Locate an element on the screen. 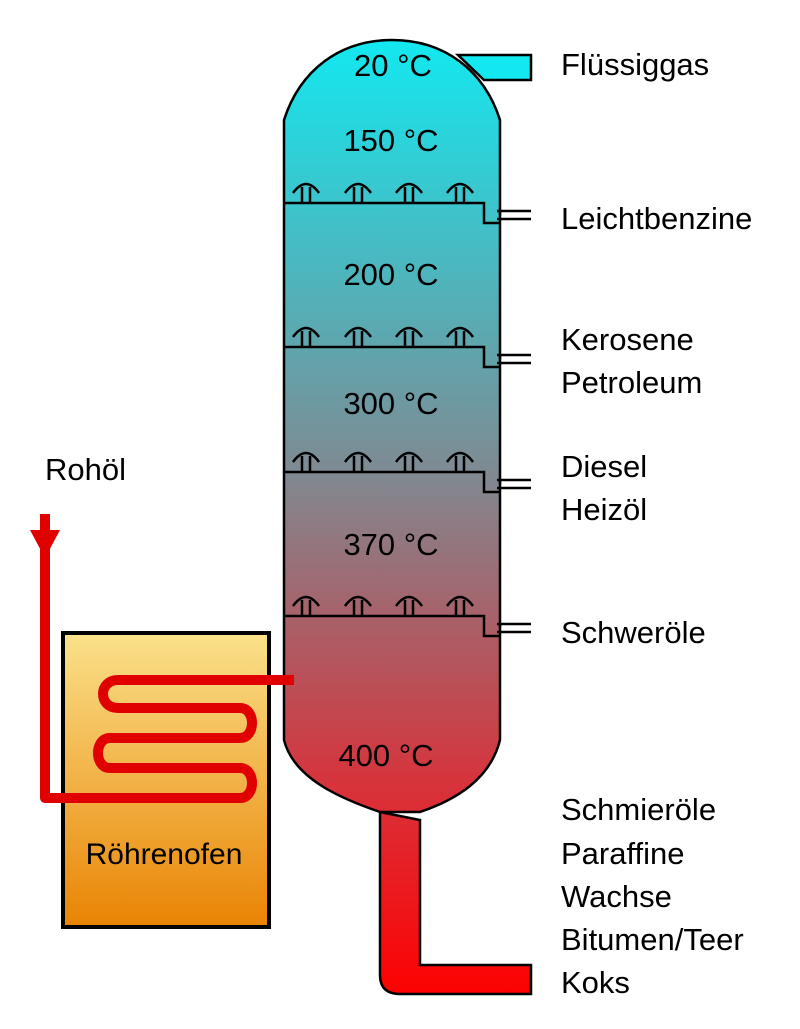 The image size is (800, 1029). product-label-kerosene: Kerosene is located at coordinates (627, 339).